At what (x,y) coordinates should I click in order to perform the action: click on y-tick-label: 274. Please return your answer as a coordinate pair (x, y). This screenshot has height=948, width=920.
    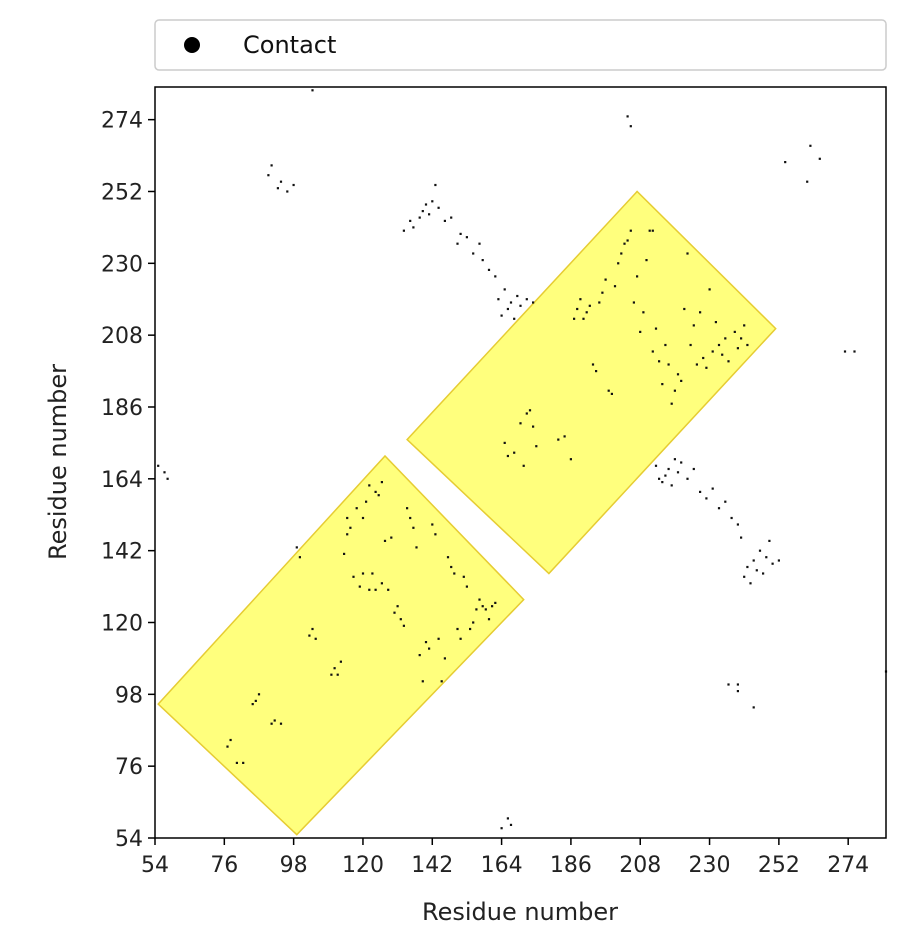
    Looking at the image, I should click on (122, 121).